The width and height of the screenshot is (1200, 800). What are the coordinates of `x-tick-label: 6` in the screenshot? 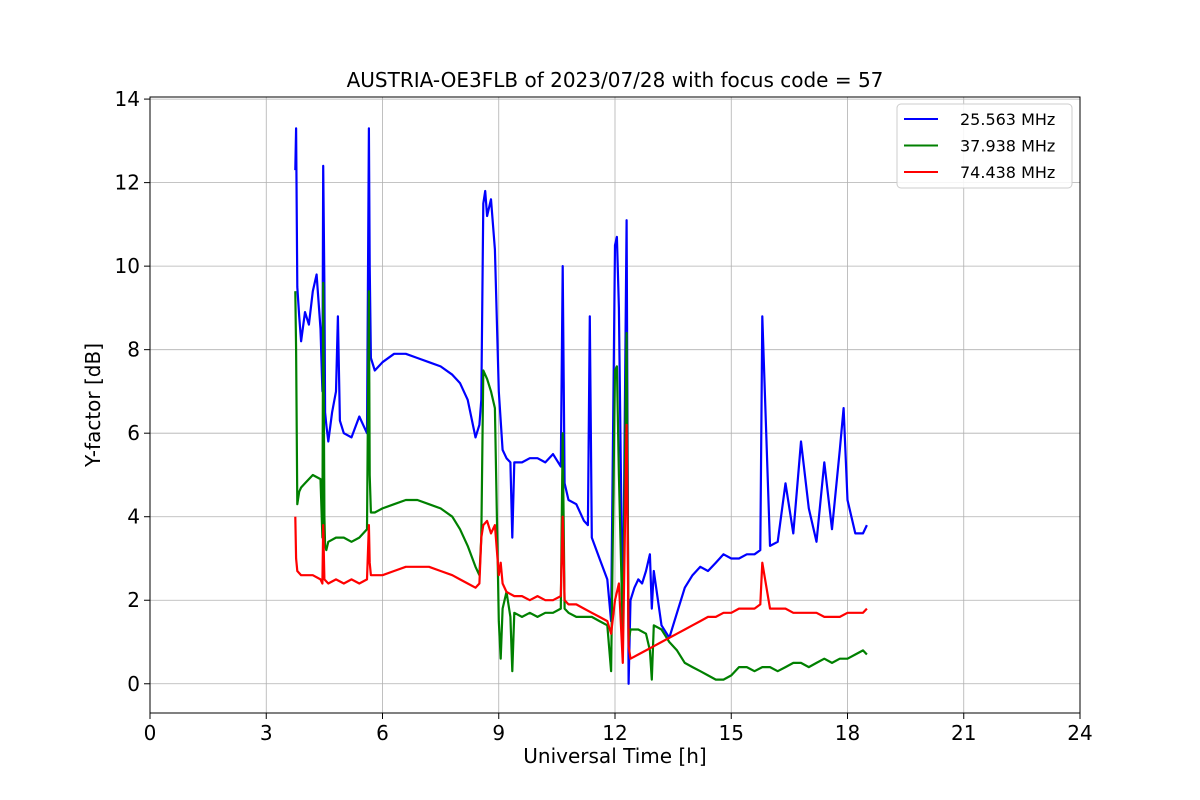 It's located at (382, 733).